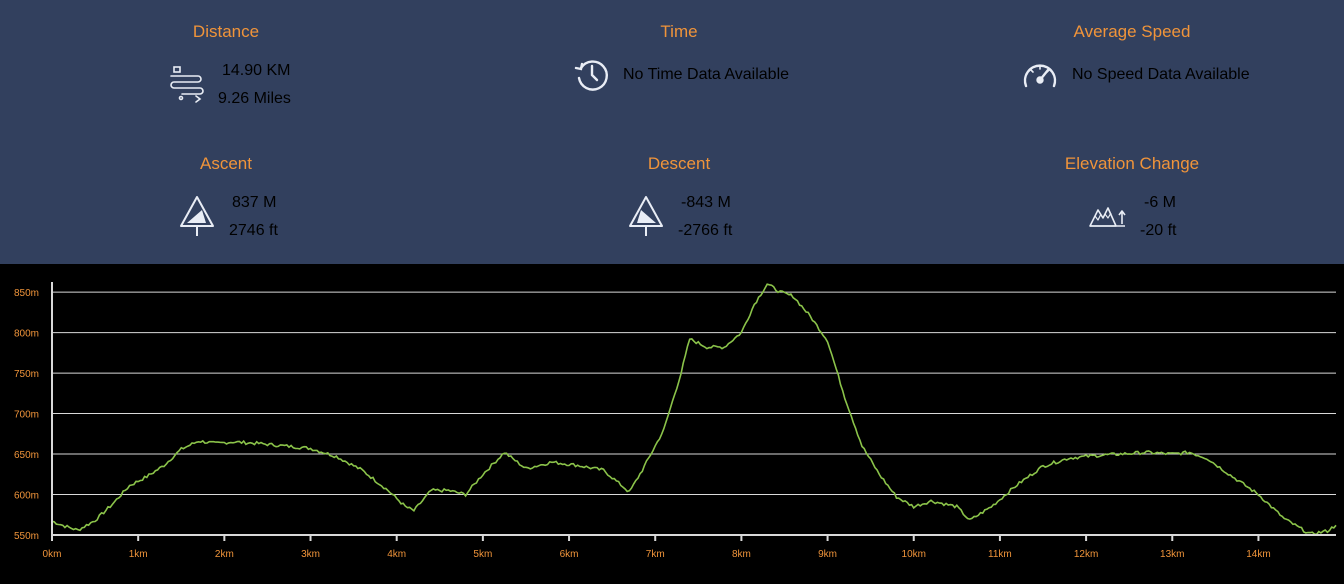  What do you see at coordinates (26, 455) in the screenshot?
I see `y-tick-label: 650m` at bounding box center [26, 455].